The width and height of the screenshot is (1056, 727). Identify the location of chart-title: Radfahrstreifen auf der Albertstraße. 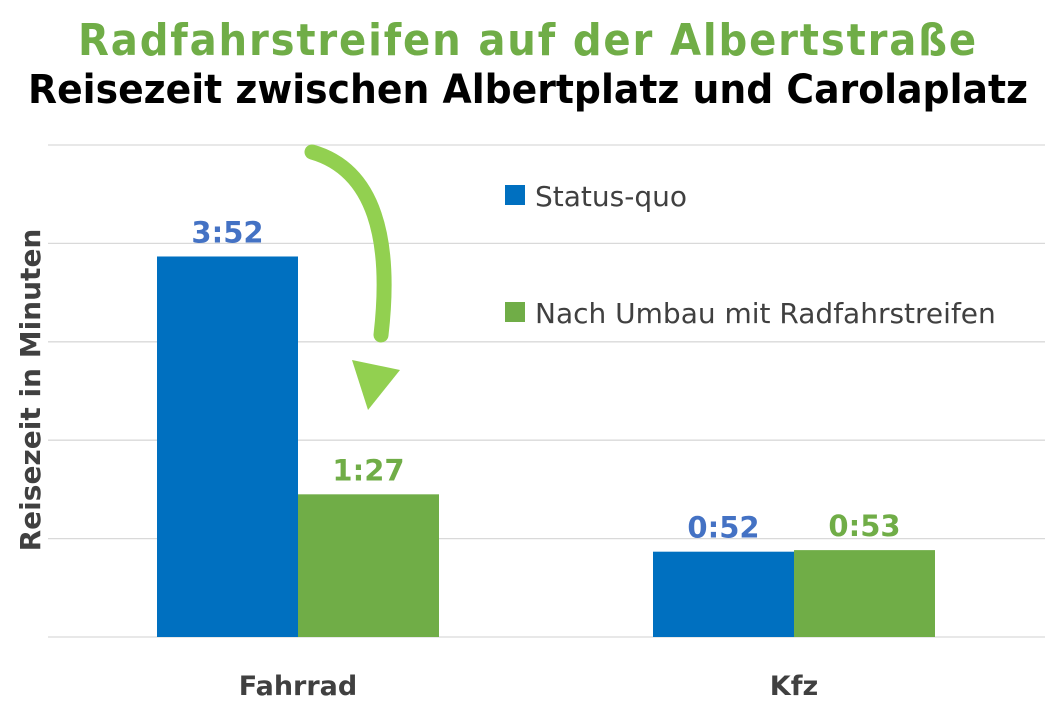
(528, 40).